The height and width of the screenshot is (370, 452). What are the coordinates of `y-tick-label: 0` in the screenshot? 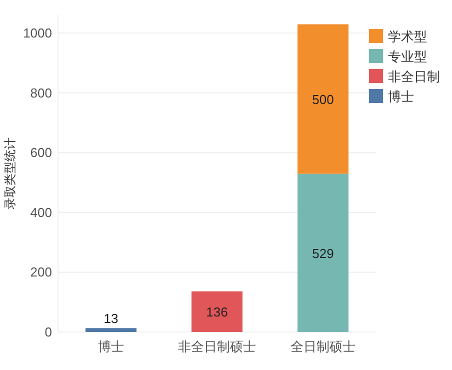 It's located at (48, 332).